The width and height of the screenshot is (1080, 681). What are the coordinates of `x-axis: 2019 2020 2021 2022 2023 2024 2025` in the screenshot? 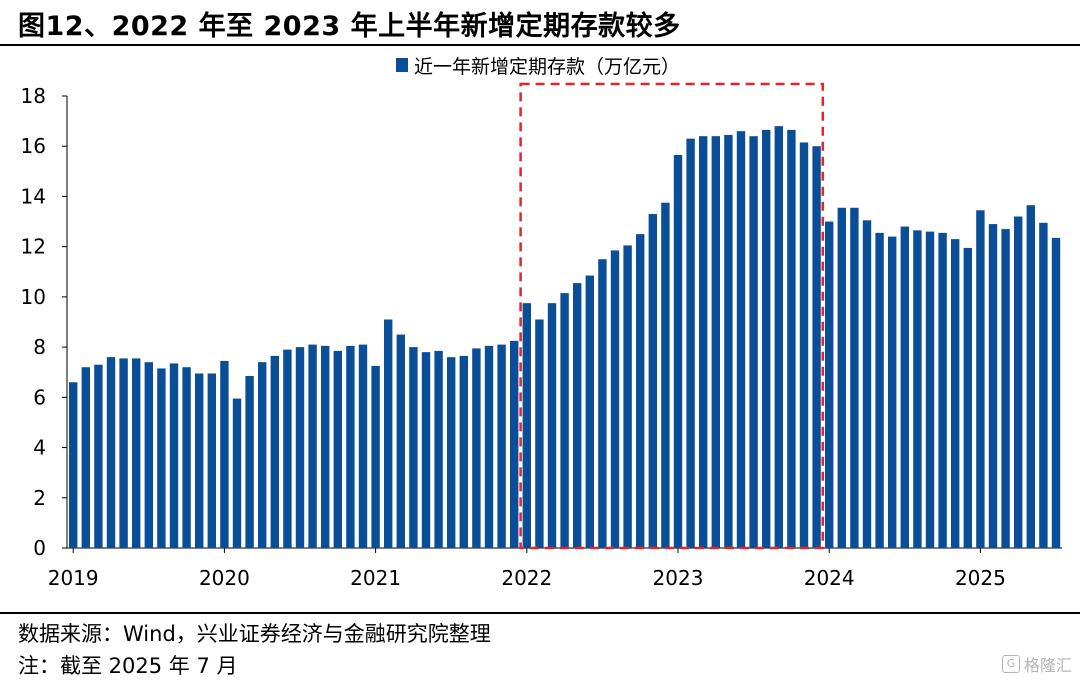 It's located at (555, 568).